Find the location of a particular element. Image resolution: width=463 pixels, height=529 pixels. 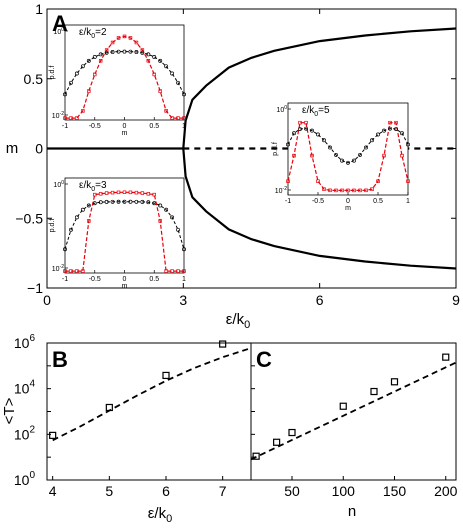

inset-eps2: -1 -0.5 0 0.5 1 100 10⁻² m p.d.f ε/k0=2 is located at coordinates (117, 80).